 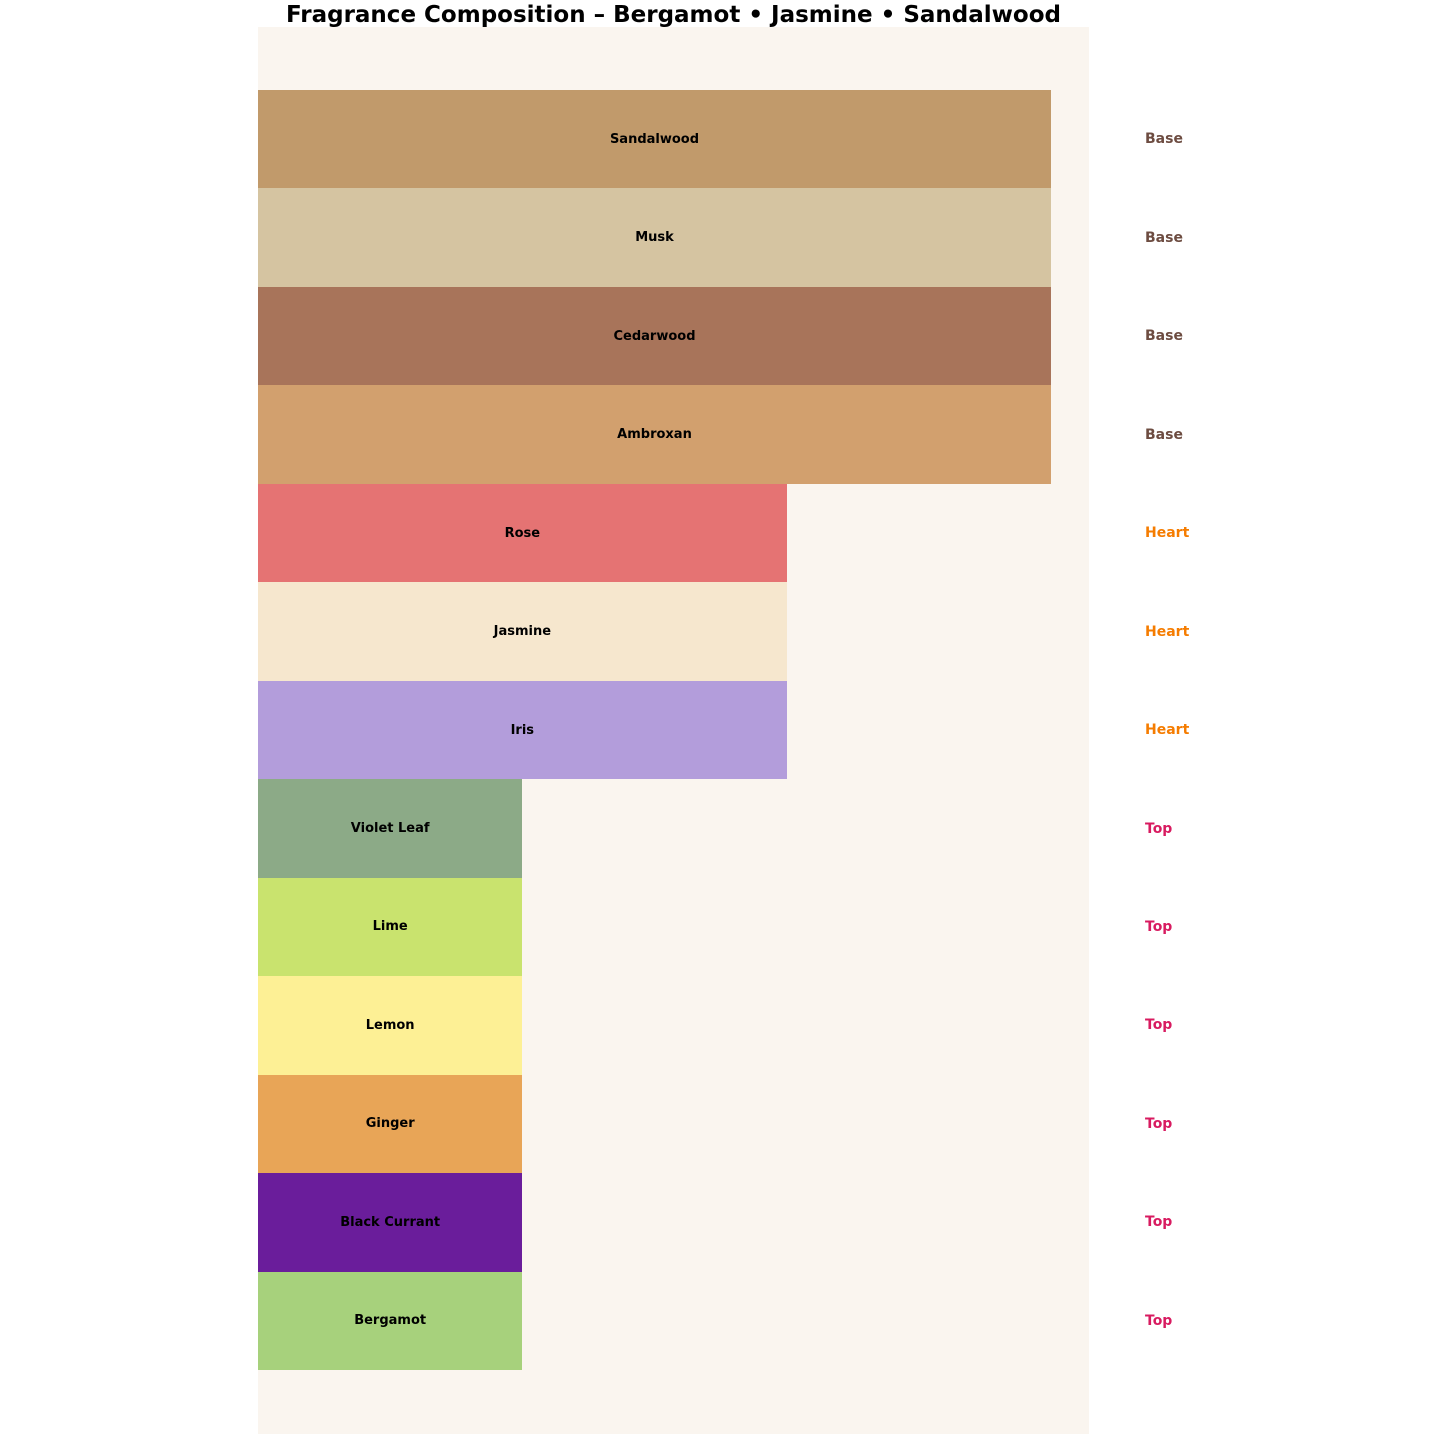 I want to click on bar-row: Musk, so click(x=654, y=237).